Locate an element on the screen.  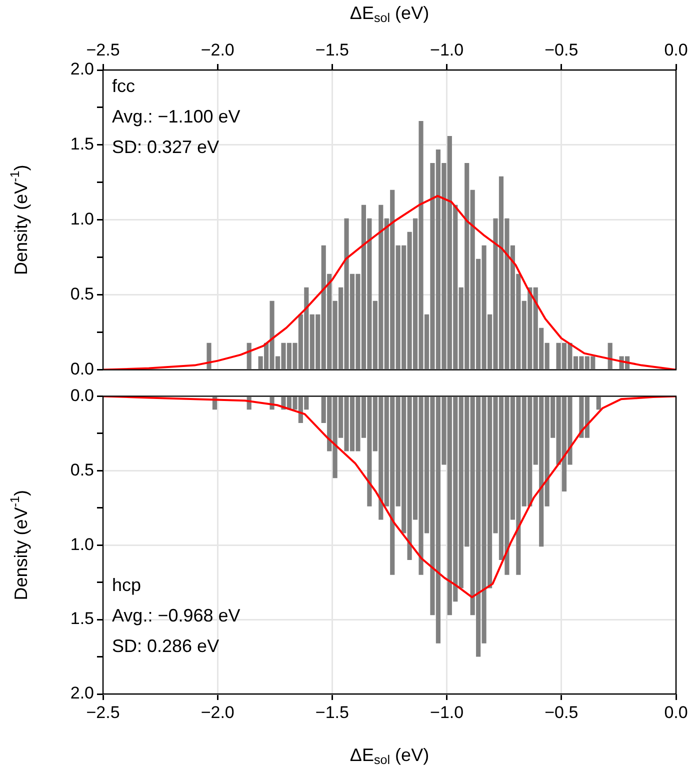
annotation: Avg.: −0.968 eV is located at coordinates (176, 615).